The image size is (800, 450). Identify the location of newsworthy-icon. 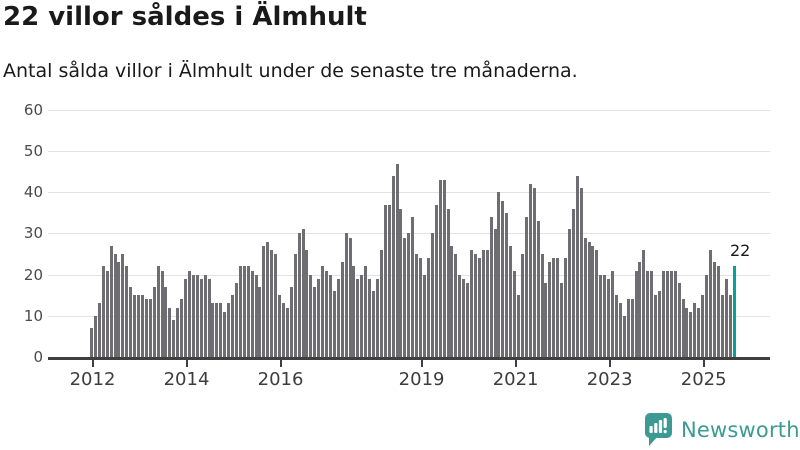
(658, 429).